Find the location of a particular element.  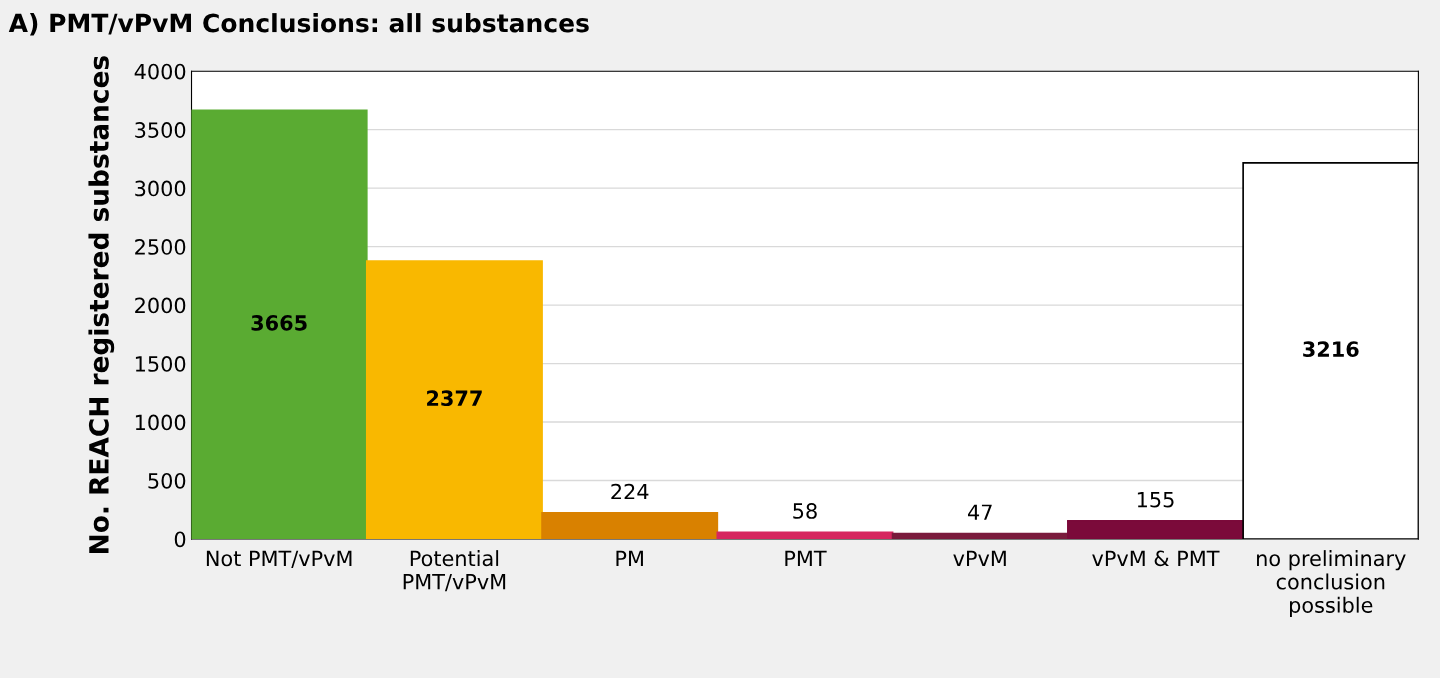

chart-title: A) PMT/vPvM Conclusions: all substances is located at coordinates (298, 24).